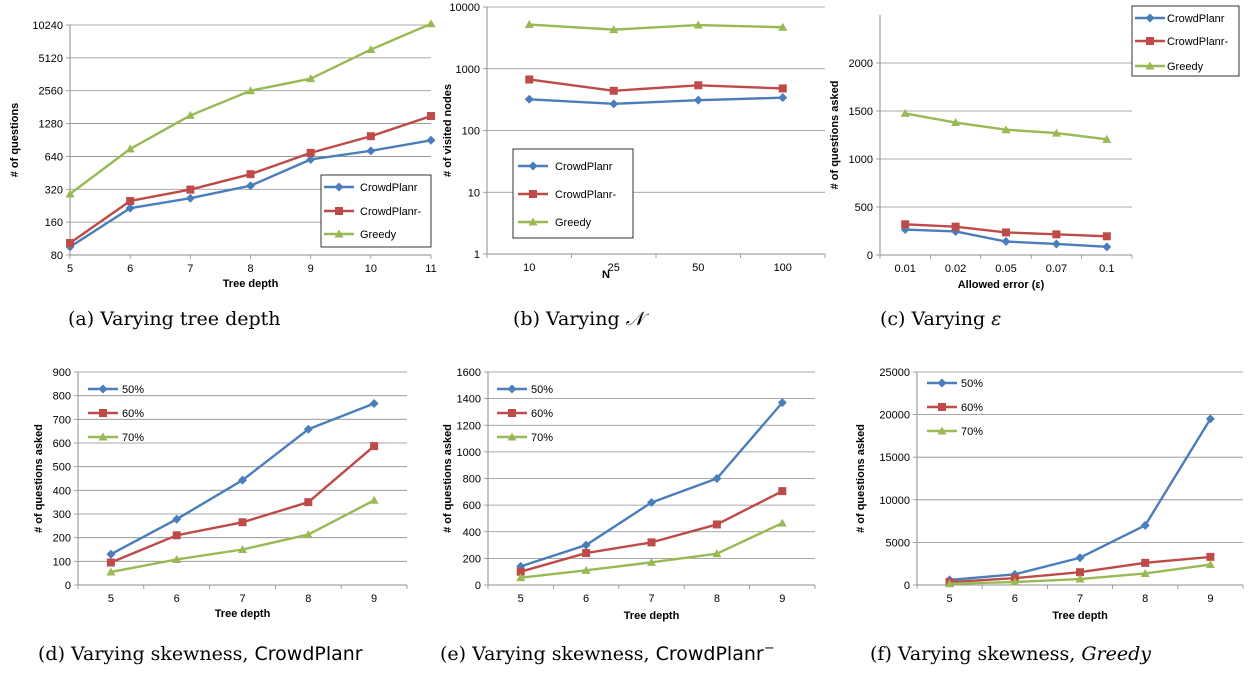  I want to click on x-tick-label: 0.01, so click(904, 269).